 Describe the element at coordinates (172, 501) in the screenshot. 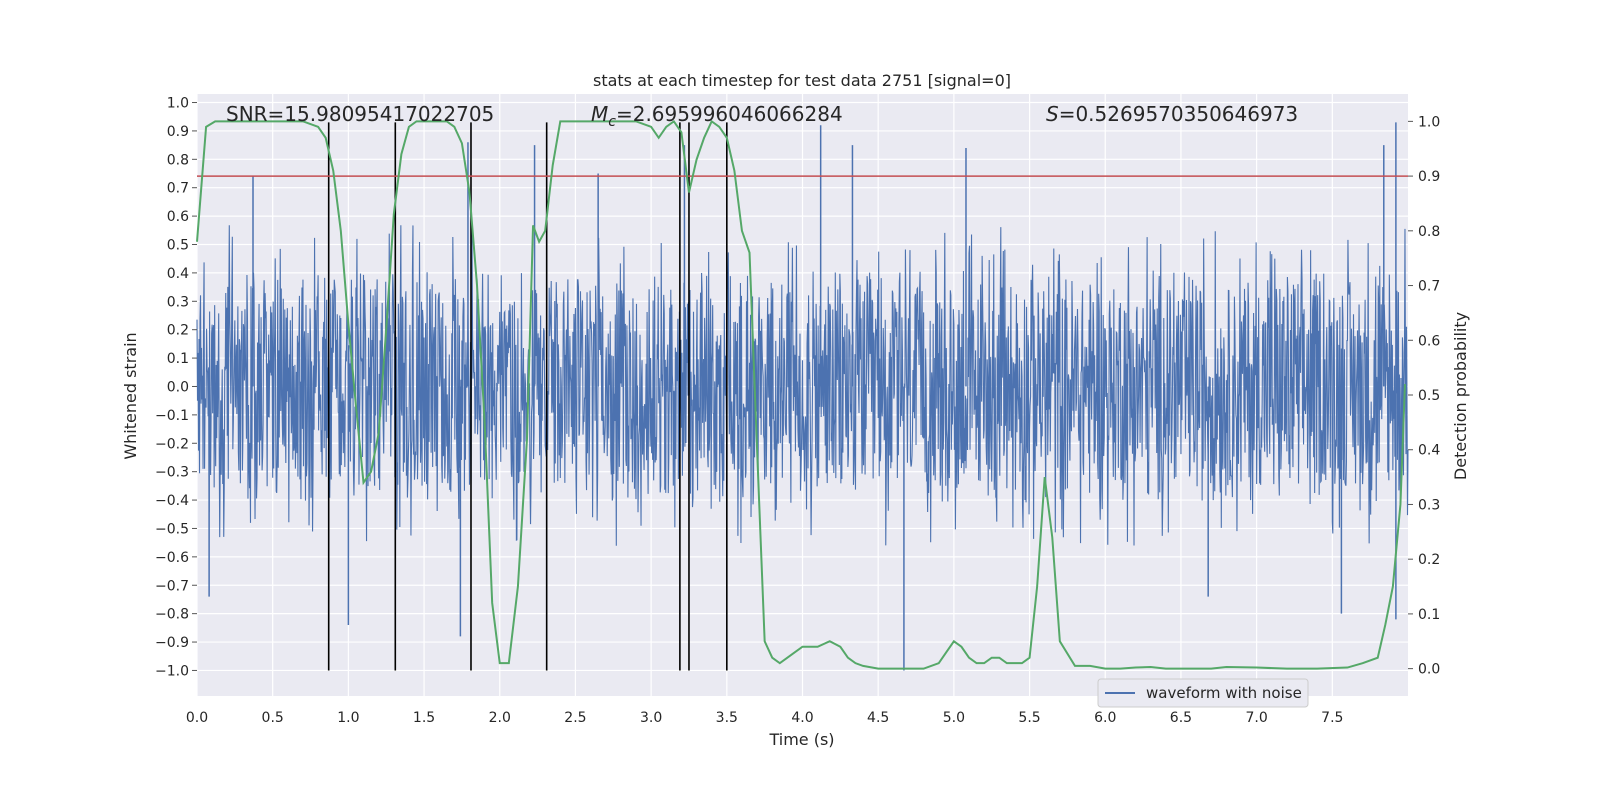

I see `y-left-tick-label: −0.4` at that location.